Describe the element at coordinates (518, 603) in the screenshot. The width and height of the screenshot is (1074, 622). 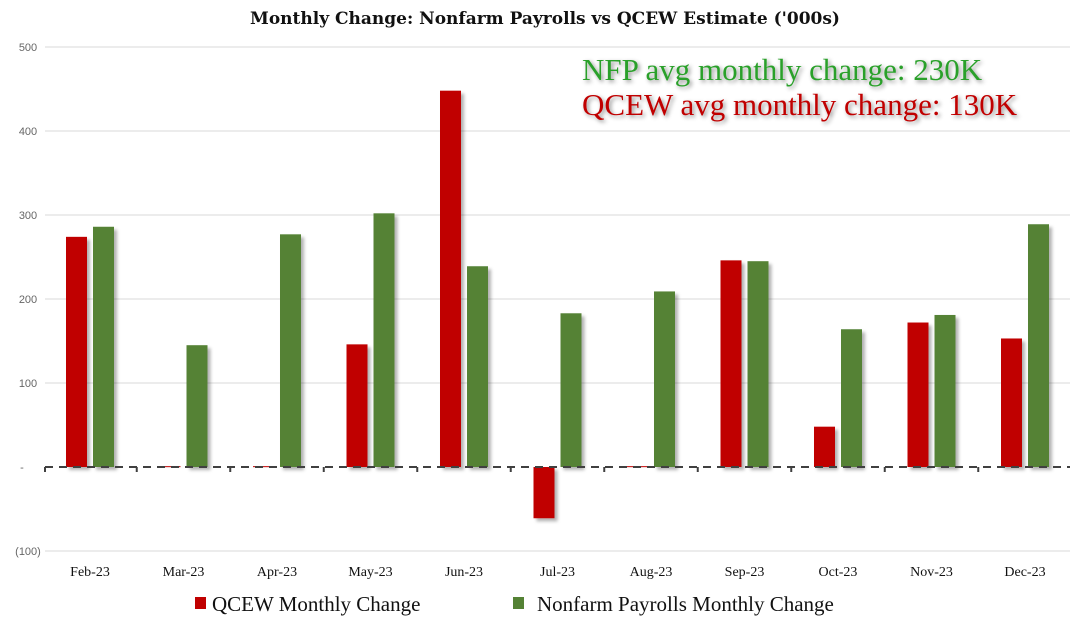
I see `legend-swatch-nfp` at that location.